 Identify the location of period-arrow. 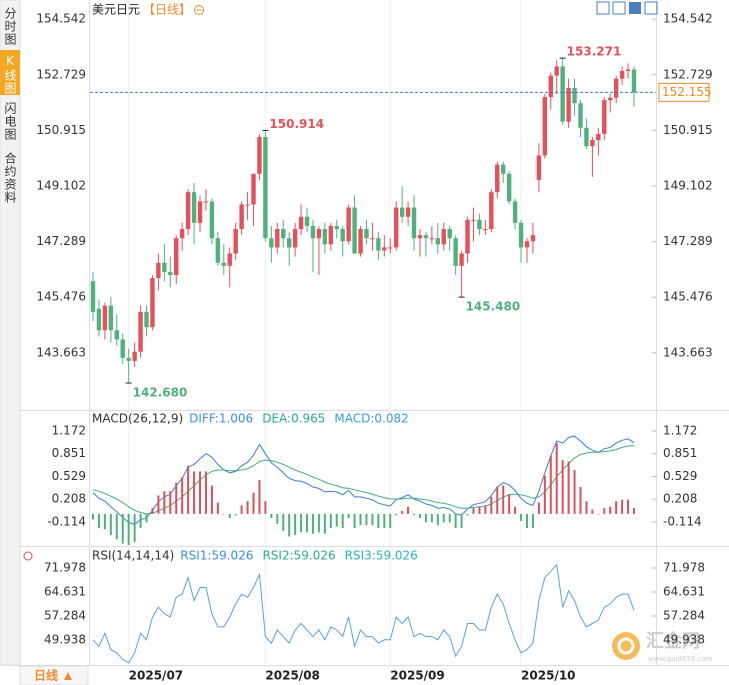
(68, 676).